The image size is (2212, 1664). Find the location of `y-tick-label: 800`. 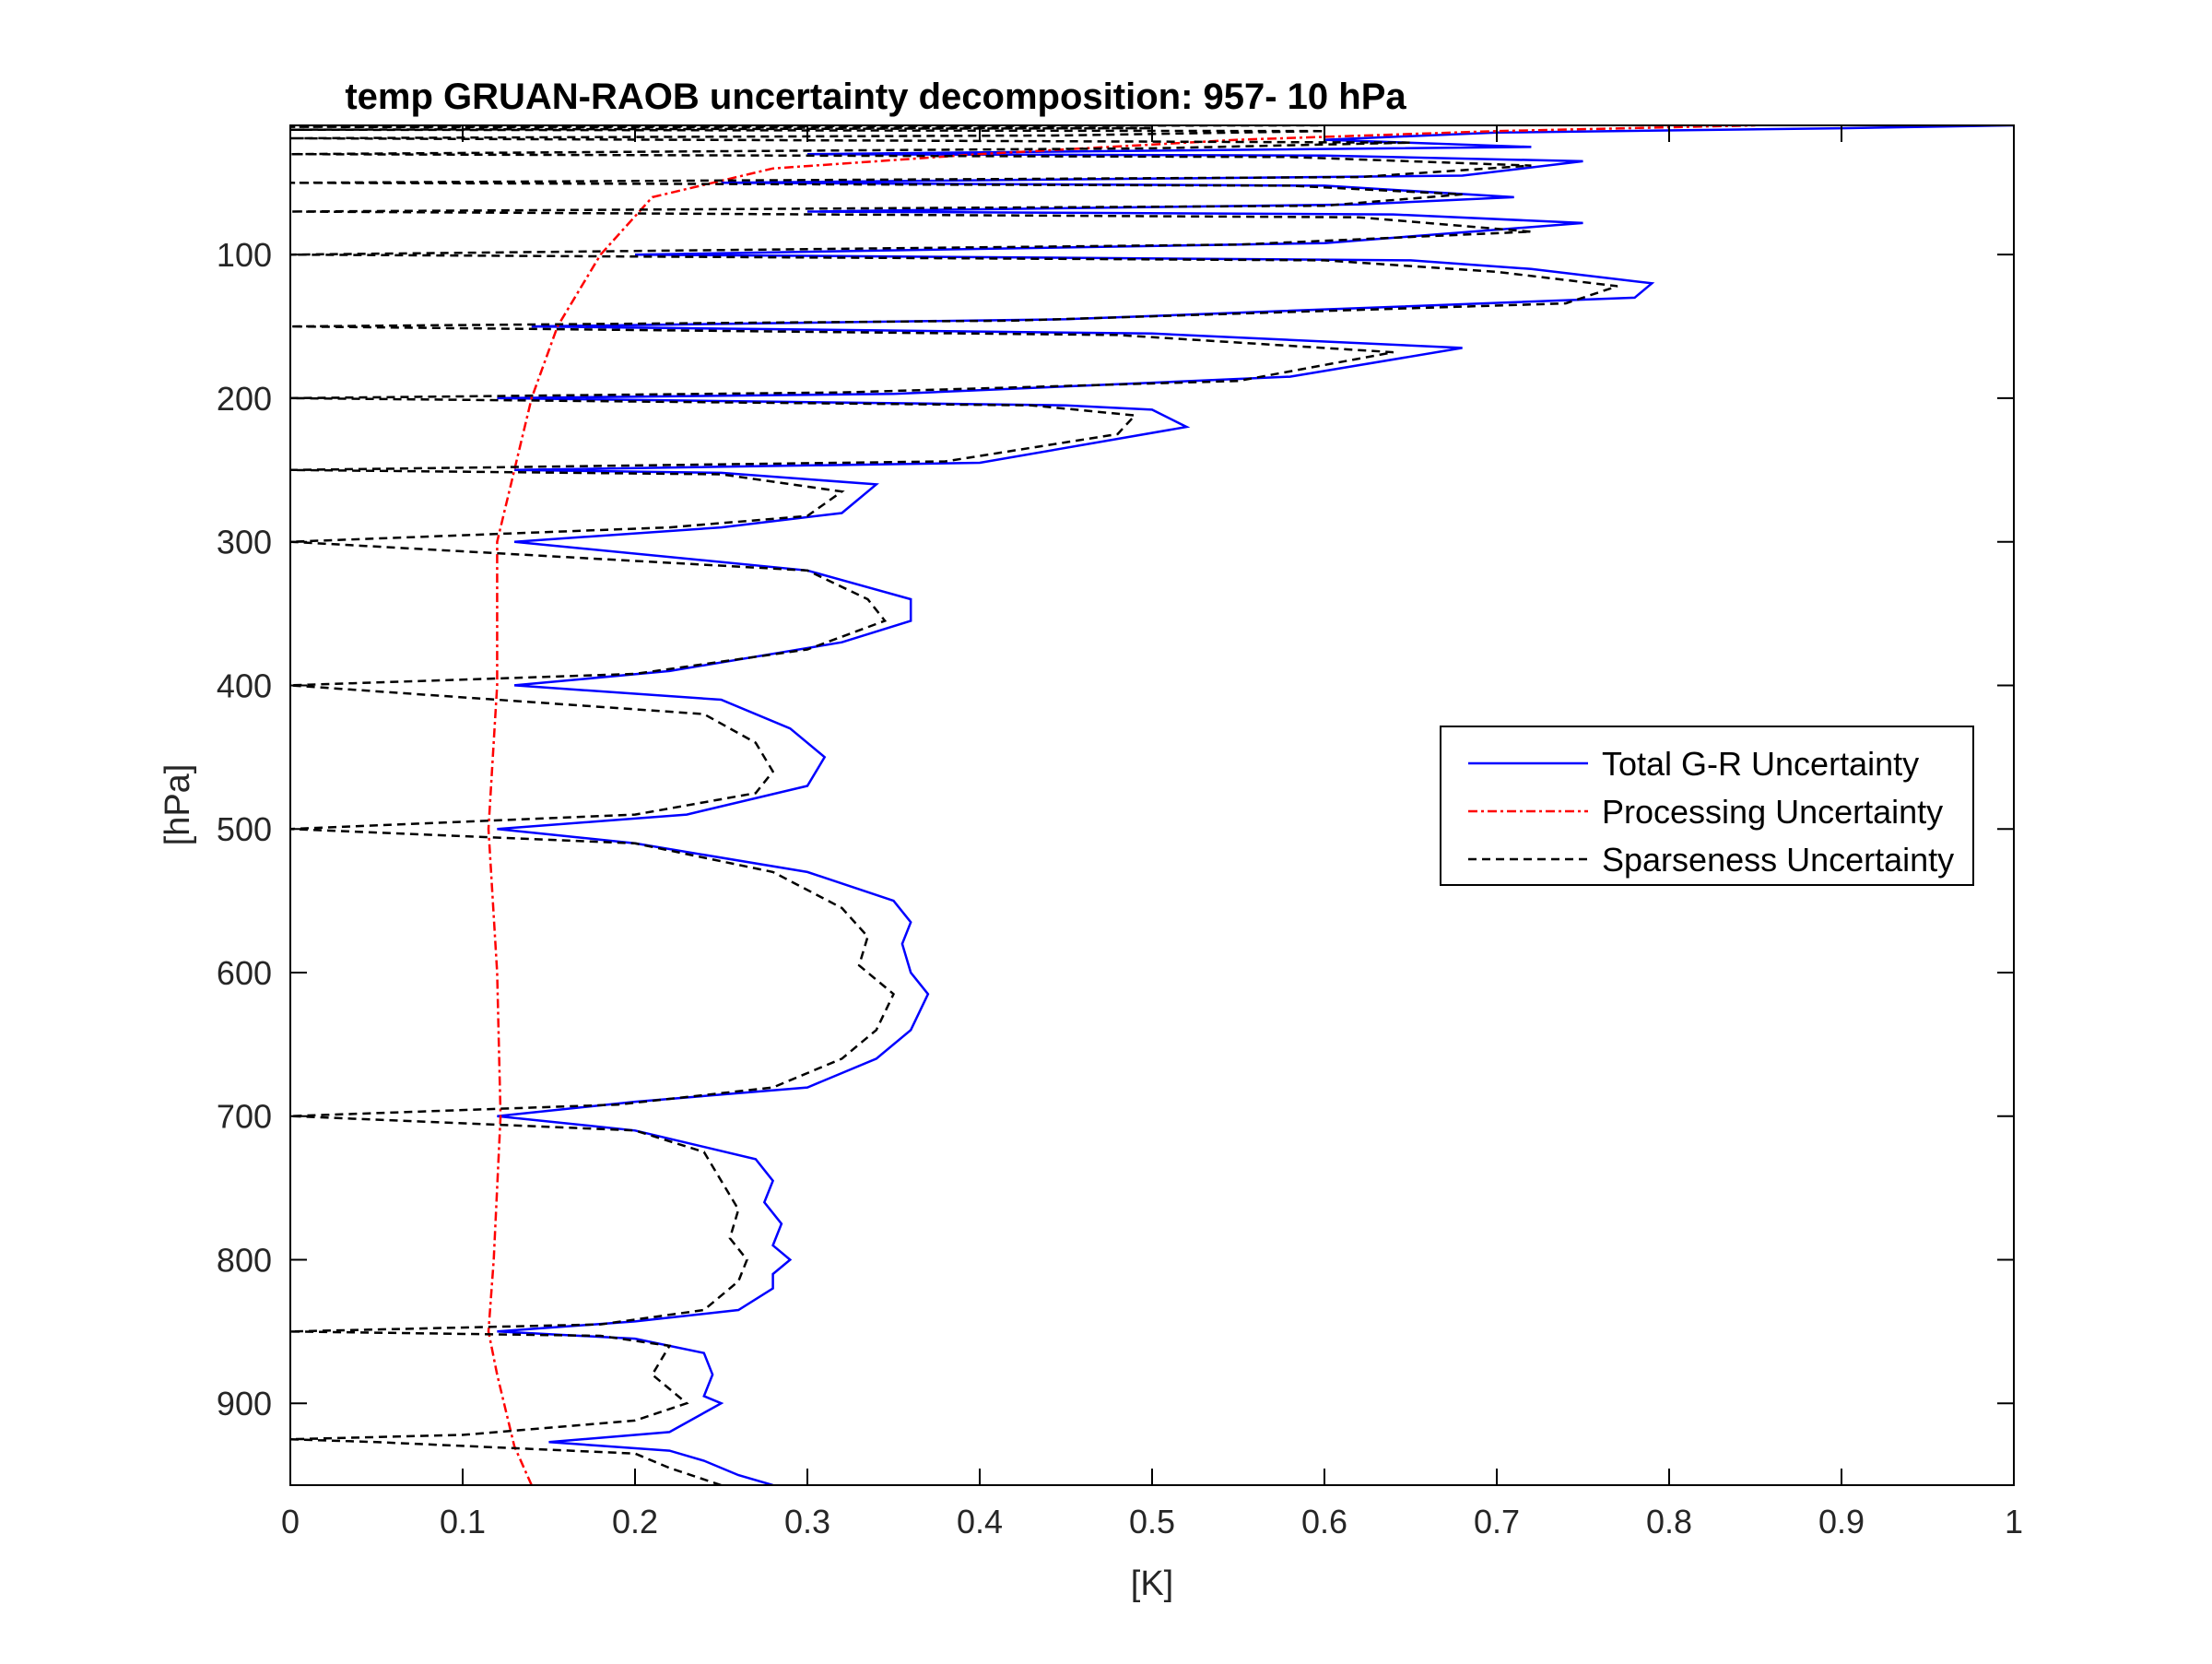

y-tick-label: 800 is located at coordinates (244, 1260).